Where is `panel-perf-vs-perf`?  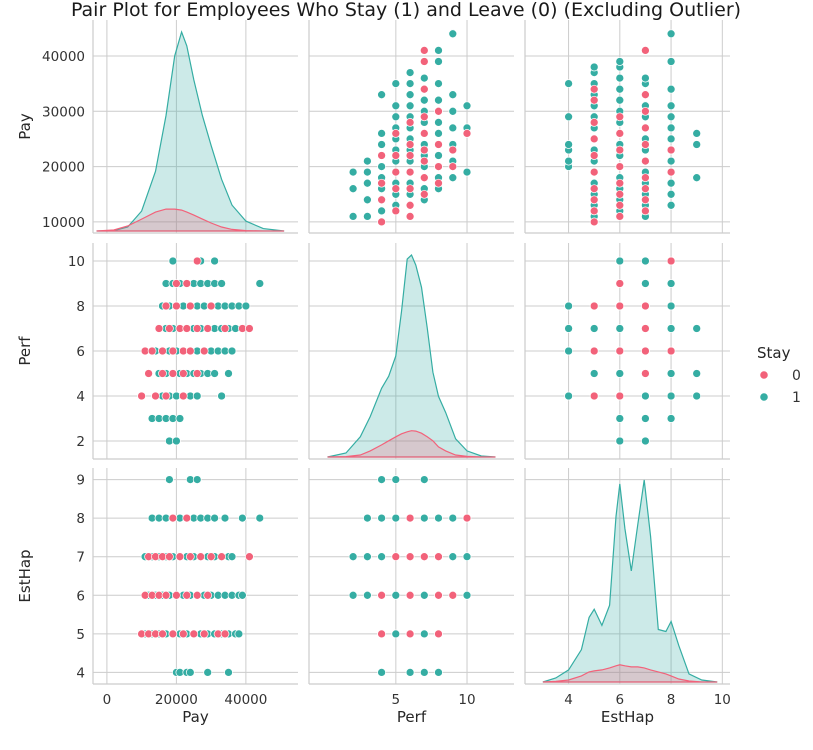
panel-perf-vs-perf is located at coordinates (411, 351).